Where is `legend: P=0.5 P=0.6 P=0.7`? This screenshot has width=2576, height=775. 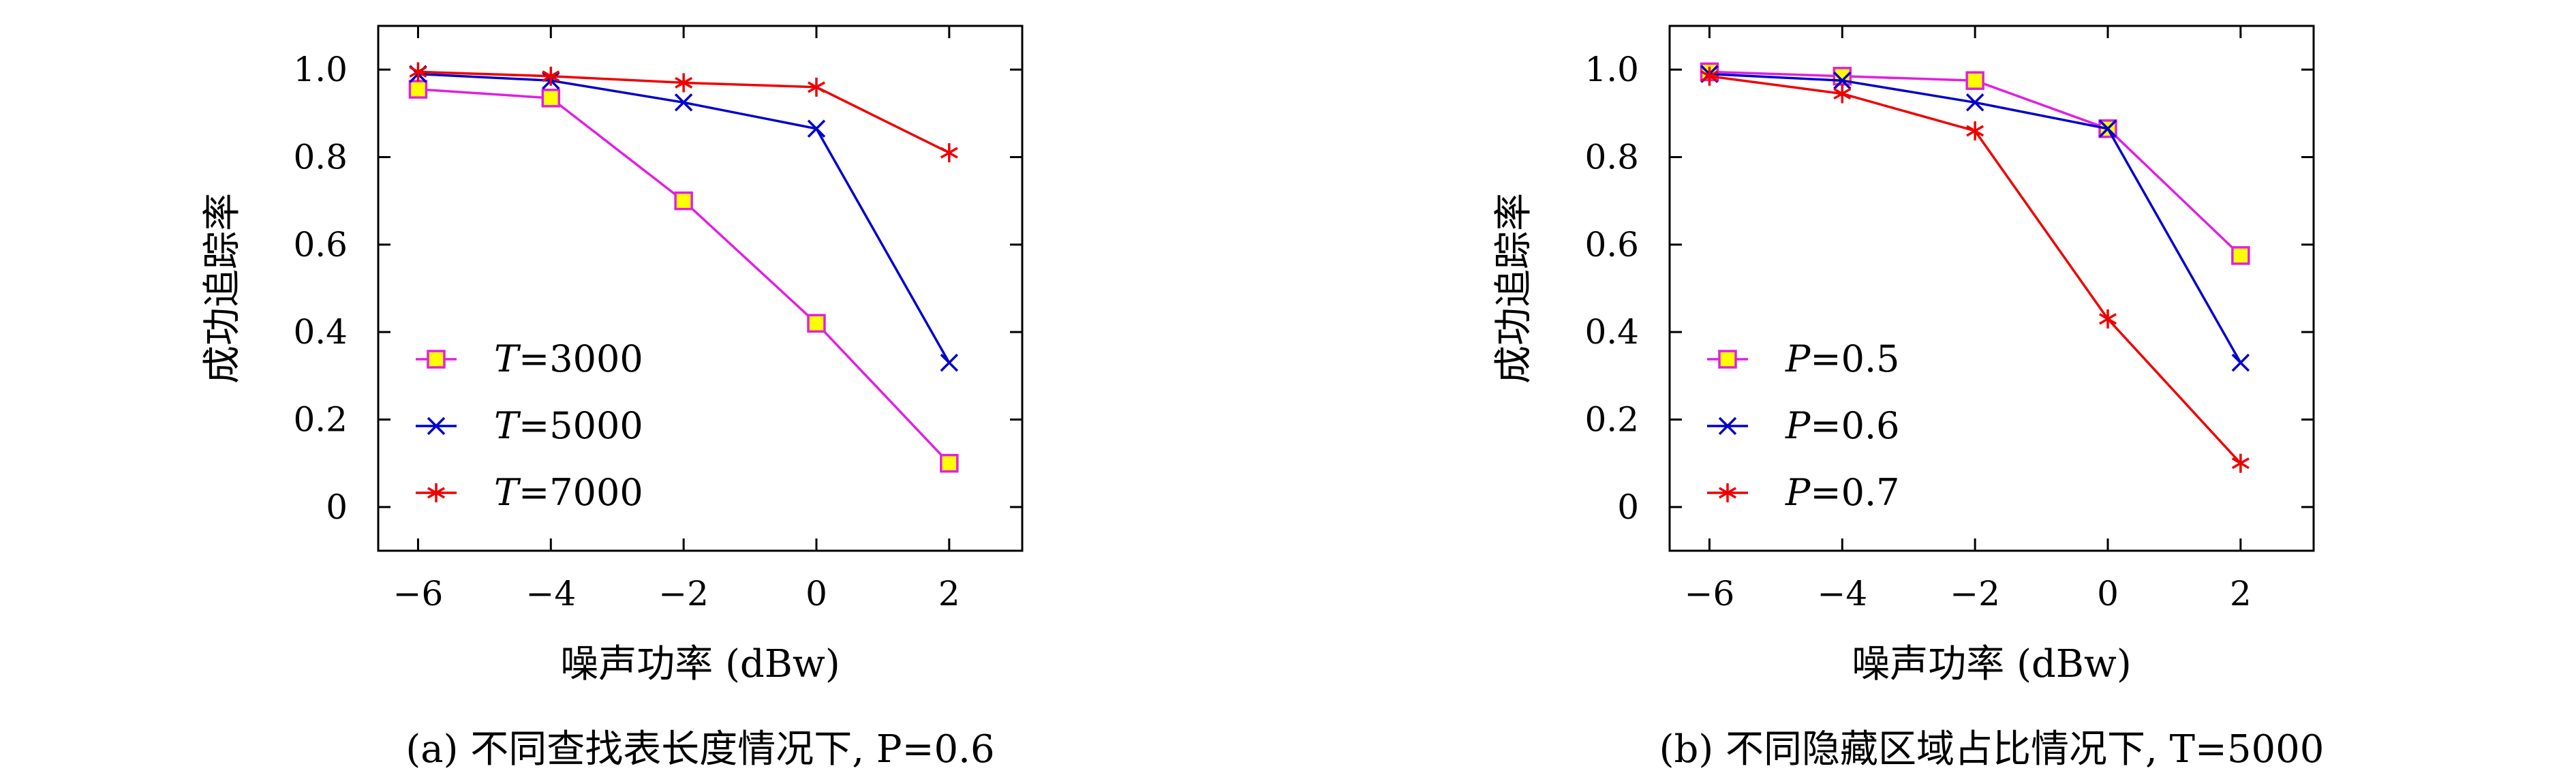
legend: P=0.5 P=0.6 P=0.7 is located at coordinates (1803, 425).